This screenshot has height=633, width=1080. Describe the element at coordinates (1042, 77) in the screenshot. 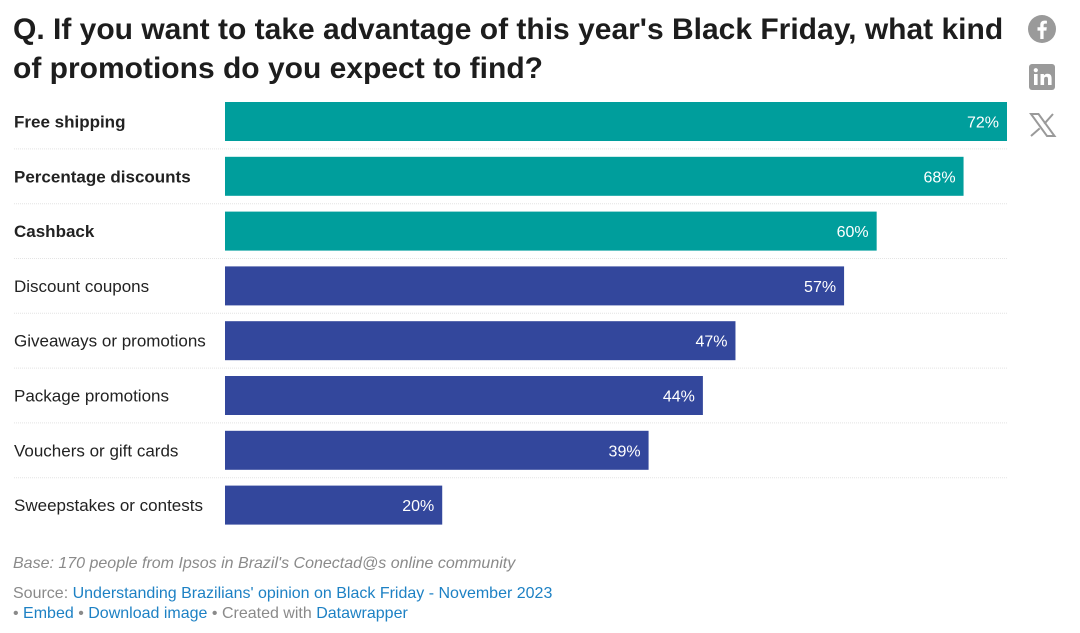

I see `linkedin-icon` at that location.